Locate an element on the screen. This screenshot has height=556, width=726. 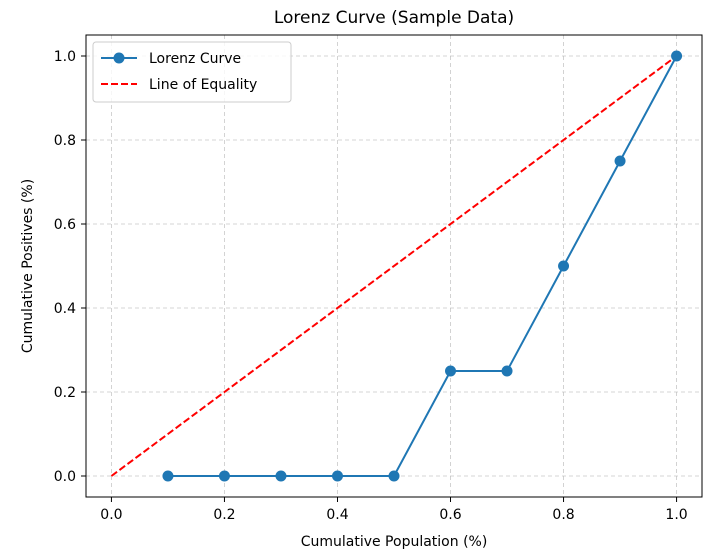
y-tick-label: 0.2 is located at coordinates (65, 393).